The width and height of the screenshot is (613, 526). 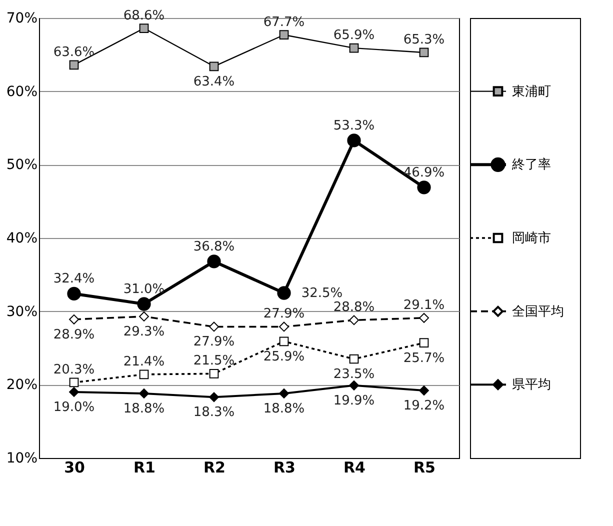 I want to click on data-label: 63.6%, so click(x=74, y=52).